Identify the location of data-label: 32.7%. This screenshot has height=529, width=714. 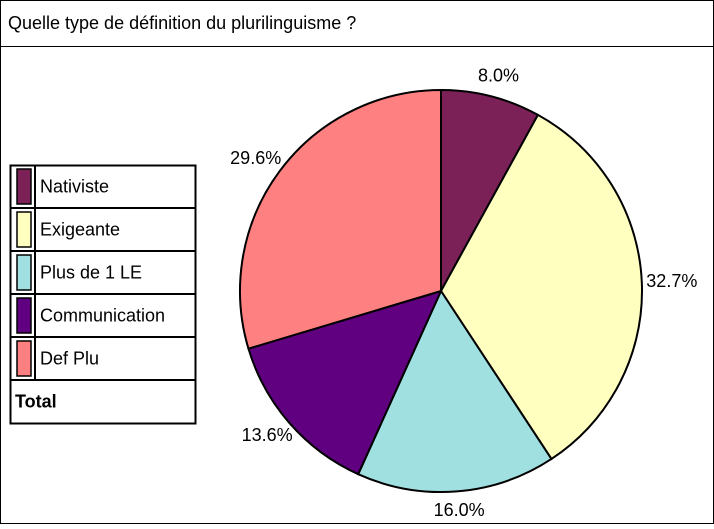
(671, 281).